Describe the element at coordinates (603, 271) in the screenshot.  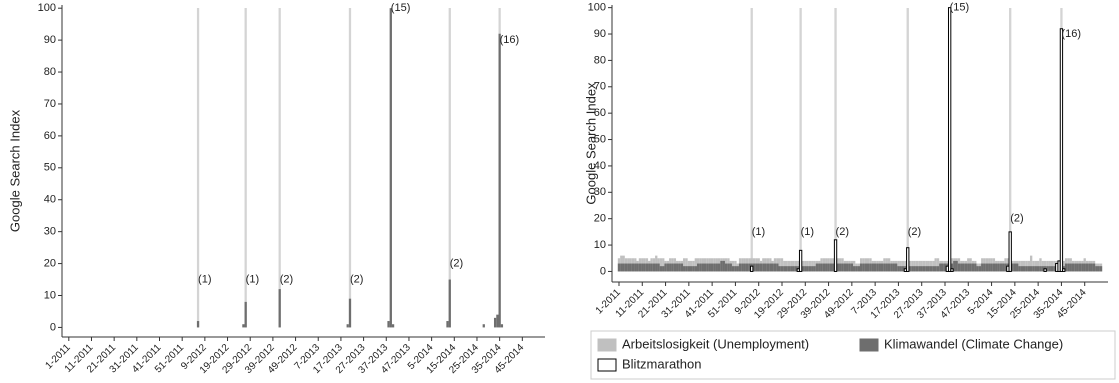
I see `y-tick-label: 0` at that location.